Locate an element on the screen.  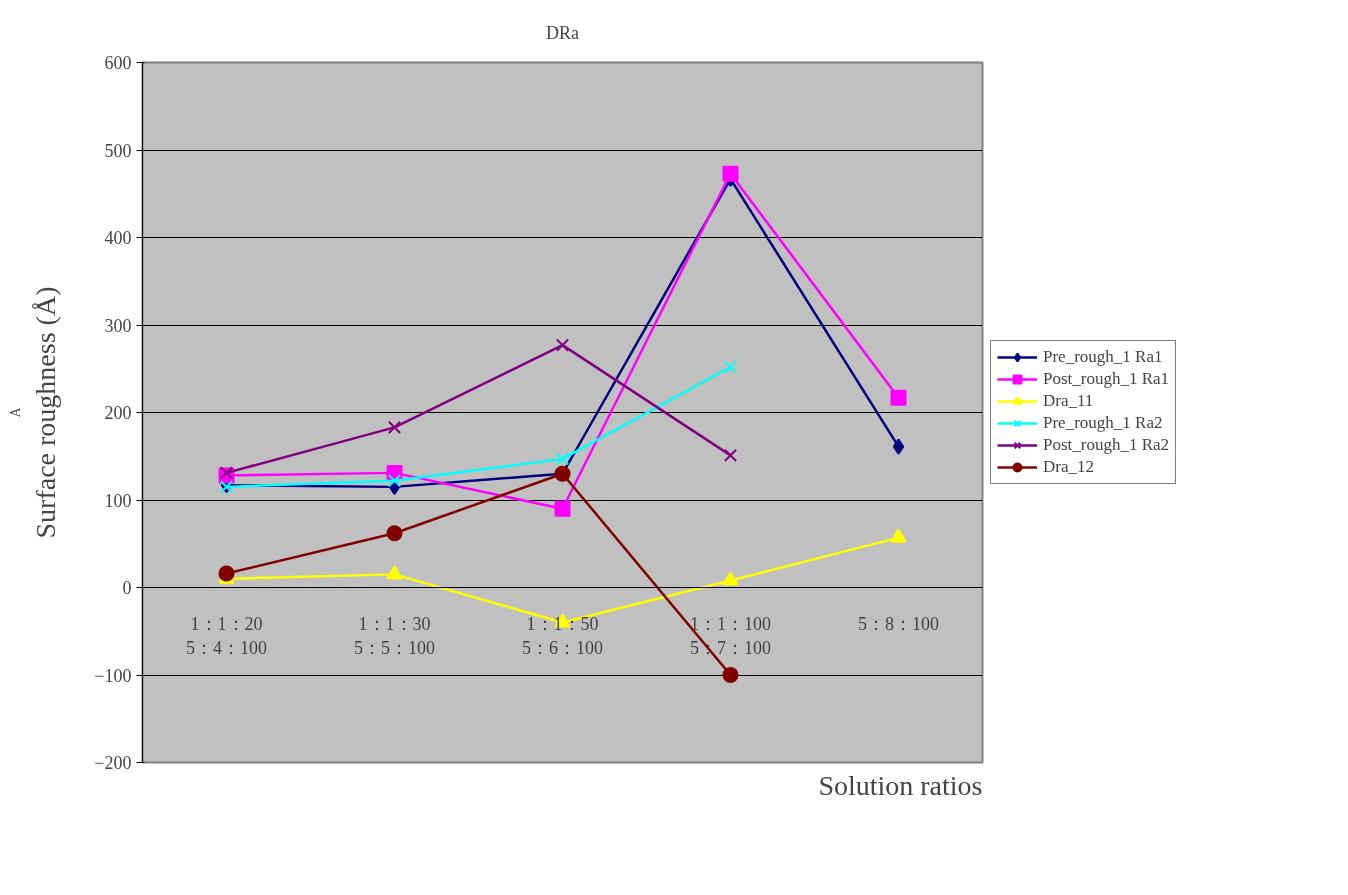
y-tick-label: 400 is located at coordinates (118, 238).